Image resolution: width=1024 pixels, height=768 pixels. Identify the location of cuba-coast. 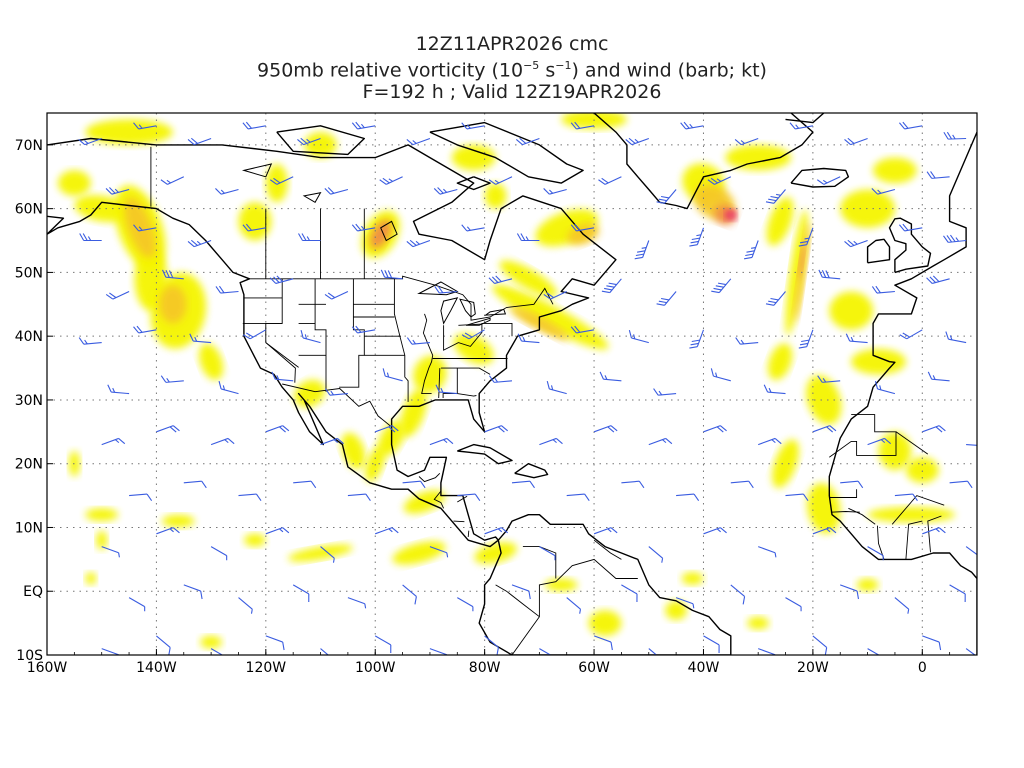
(485, 454).